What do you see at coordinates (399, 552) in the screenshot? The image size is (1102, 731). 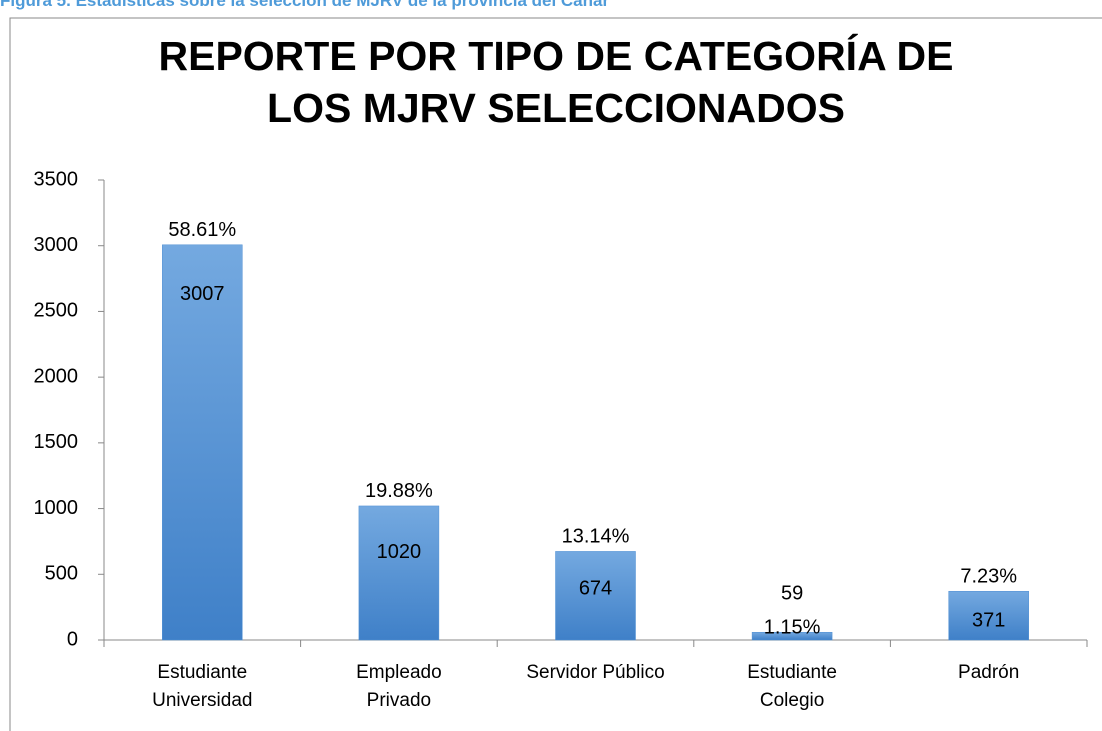 I see `value-label: 1020` at bounding box center [399, 552].